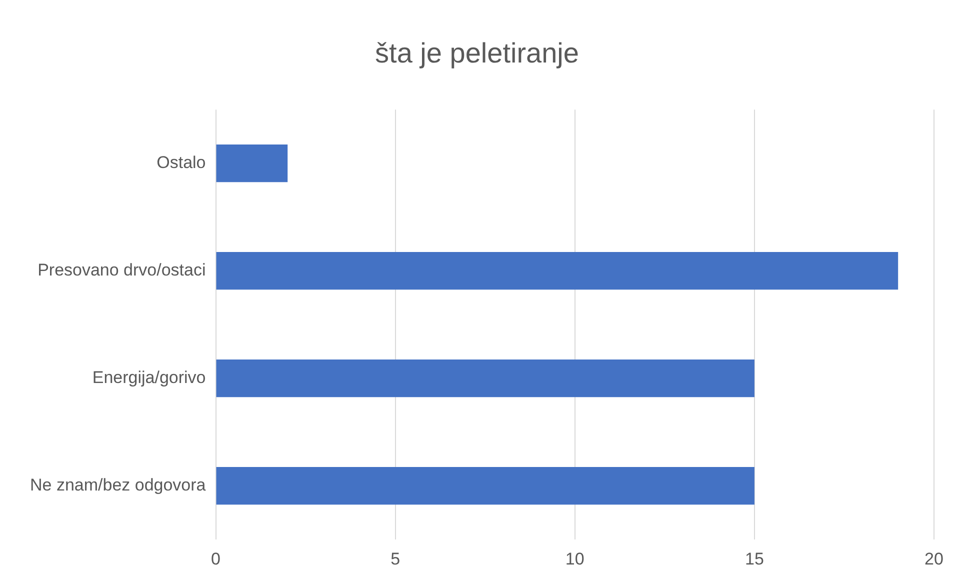 The width and height of the screenshot is (962, 588). What do you see at coordinates (216, 558) in the screenshot?
I see `x-tick-label: 0` at bounding box center [216, 558].